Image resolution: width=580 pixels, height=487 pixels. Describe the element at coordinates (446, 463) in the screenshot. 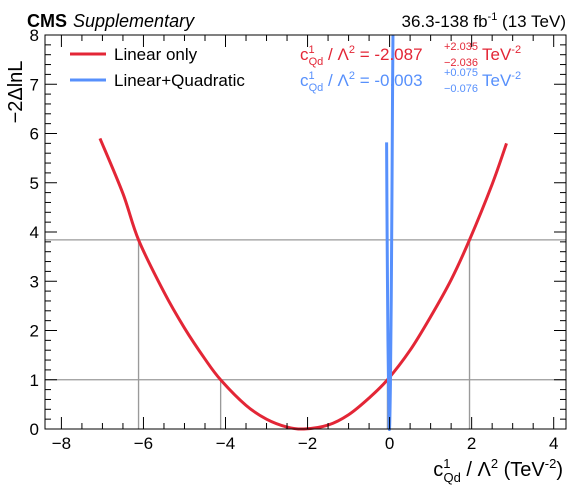

I see `xlab-coef-sup: 1` at that location.